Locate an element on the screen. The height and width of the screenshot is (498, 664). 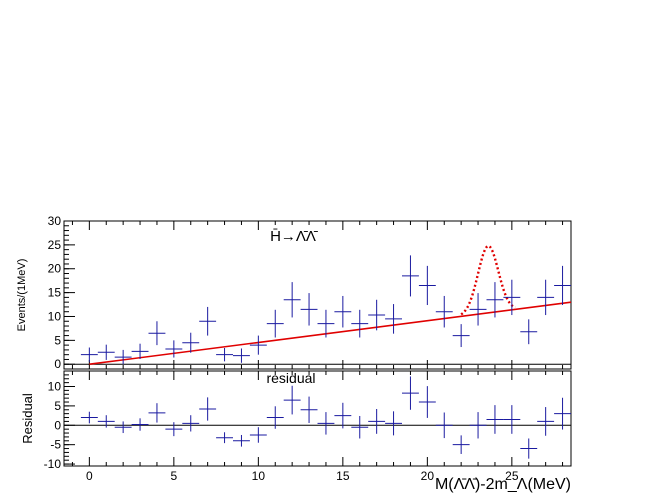
main-ytick-label: 20 is located at coordinates (55, 269).